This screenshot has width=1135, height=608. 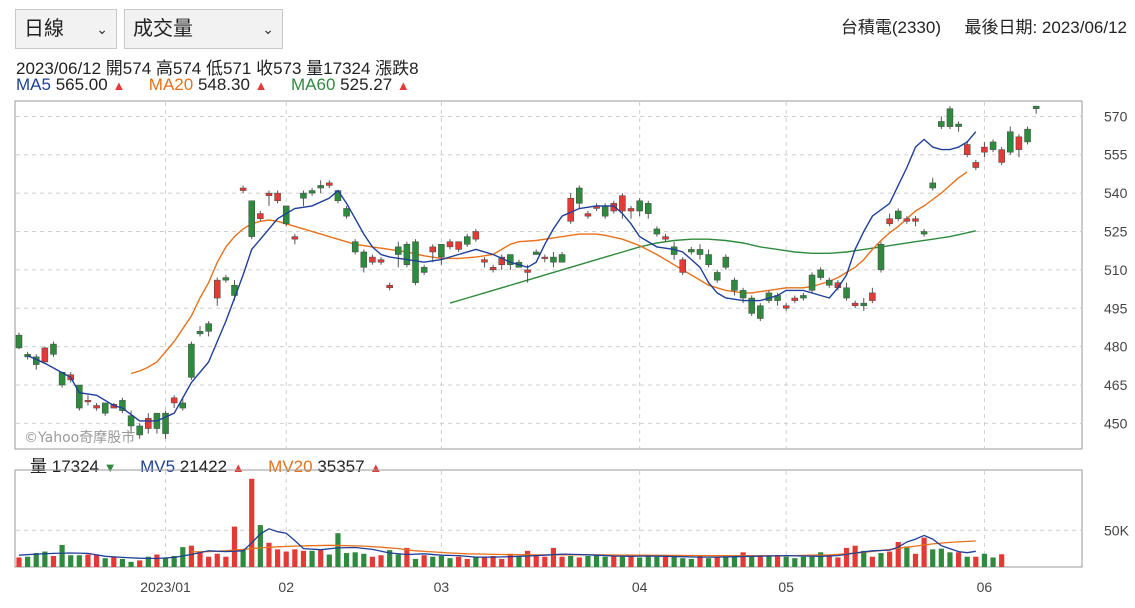 What do you see at coordinates (1116, 193) in the screenshot?
I see `price-tick-label: 540` at bounding box center [1116, 193].